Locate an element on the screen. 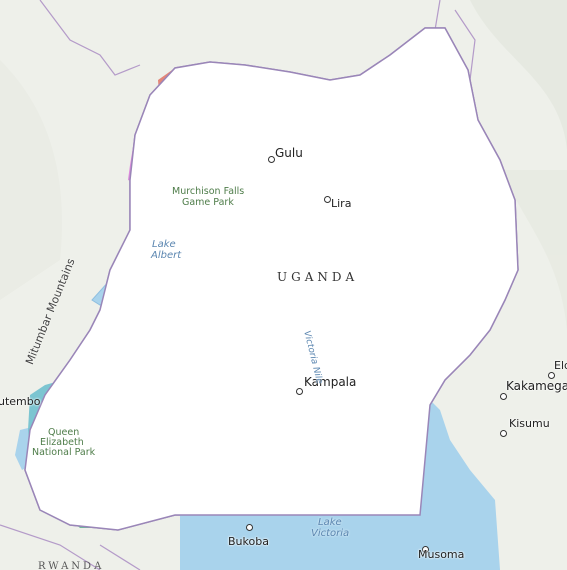 This screenshot has width=567, height=570. city-marker-eld is located at coordinates (551, 375).